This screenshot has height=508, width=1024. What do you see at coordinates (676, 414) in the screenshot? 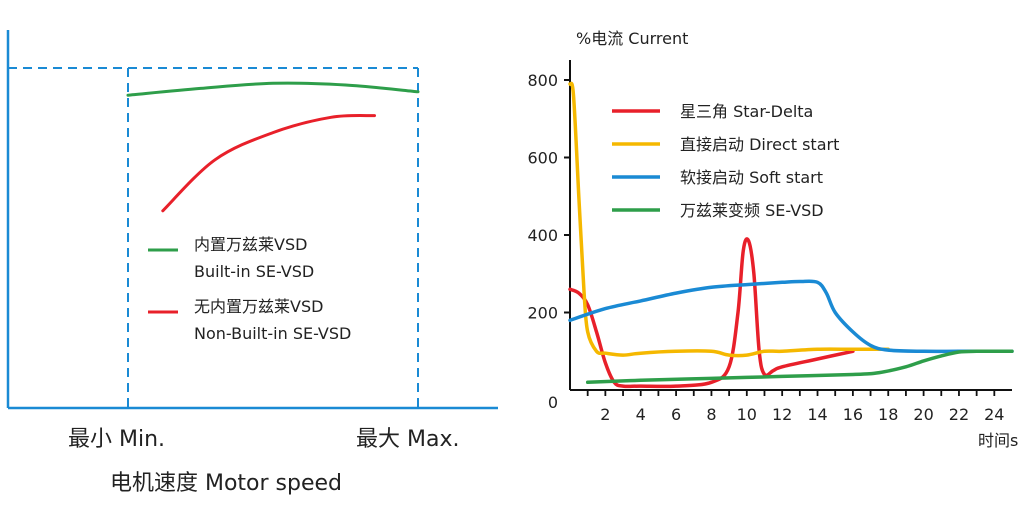
I see `x-tick-label: 6` at bounding box center [676, 414].